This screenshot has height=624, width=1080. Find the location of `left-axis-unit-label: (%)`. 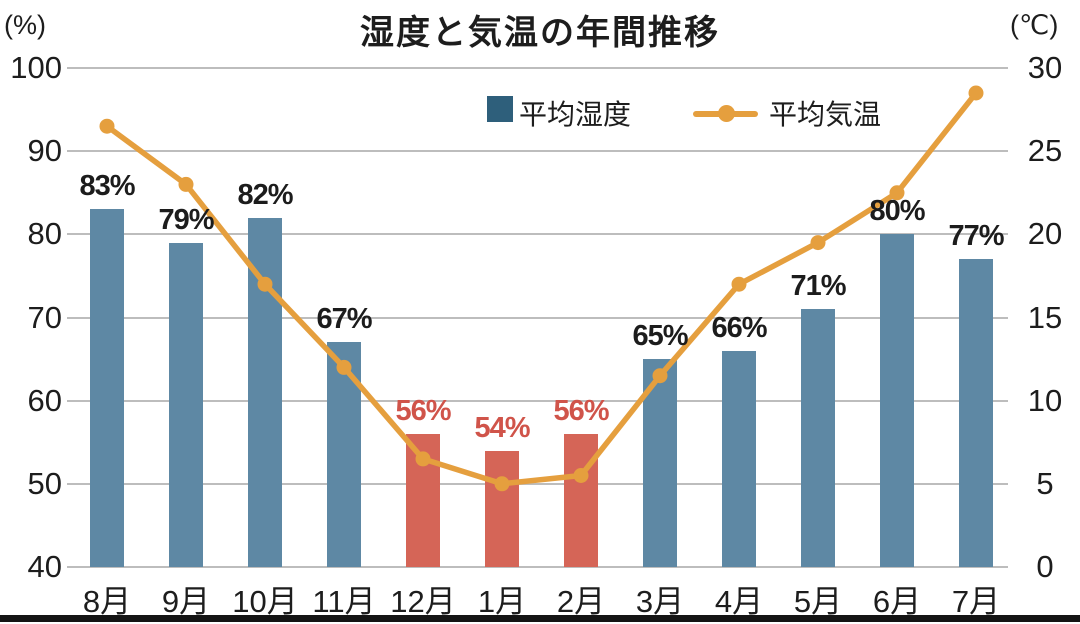

left-axis-unit-label: (%) is located at coordinates (25, 25).